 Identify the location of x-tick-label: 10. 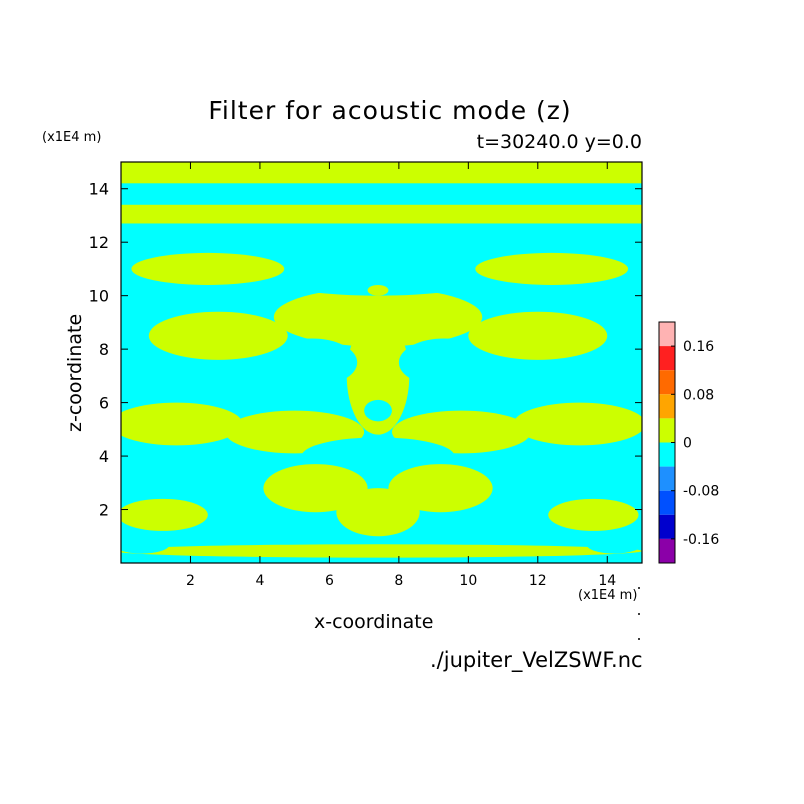
(468, 581).